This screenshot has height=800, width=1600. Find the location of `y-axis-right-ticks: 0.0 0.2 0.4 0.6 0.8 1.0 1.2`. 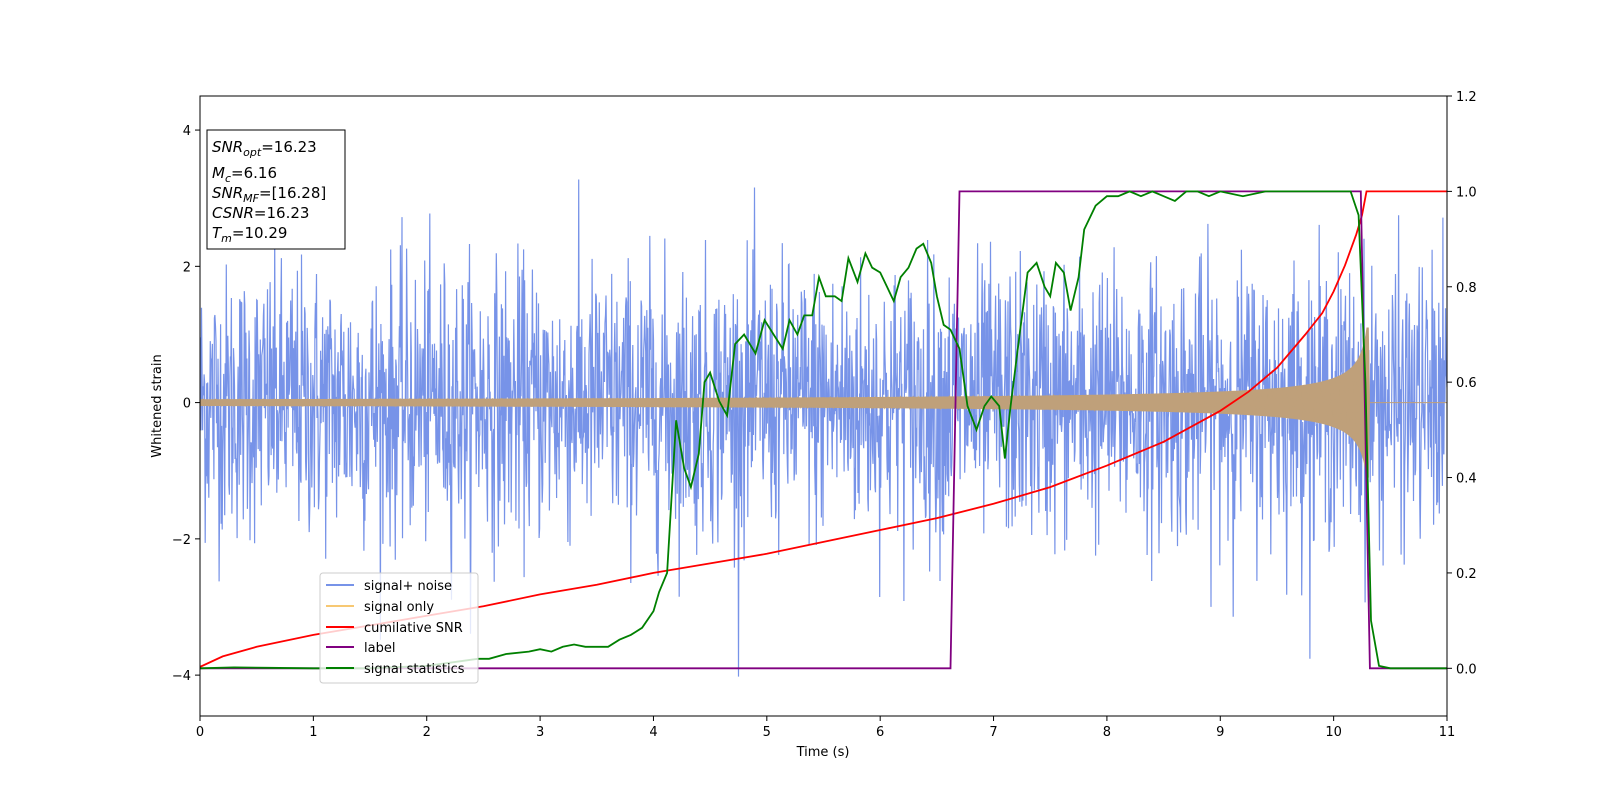

y-axis-right-ticks: 0.0 0.2 0.4 0.6 0.8 1.0 1.2 is located at coordinates (1462, 383).